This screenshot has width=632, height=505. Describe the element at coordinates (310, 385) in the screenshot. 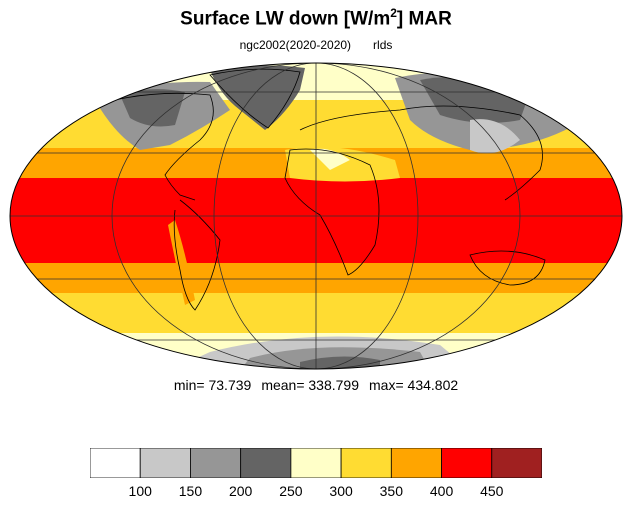

I see `mean-value: mean= 338.799` at that location.